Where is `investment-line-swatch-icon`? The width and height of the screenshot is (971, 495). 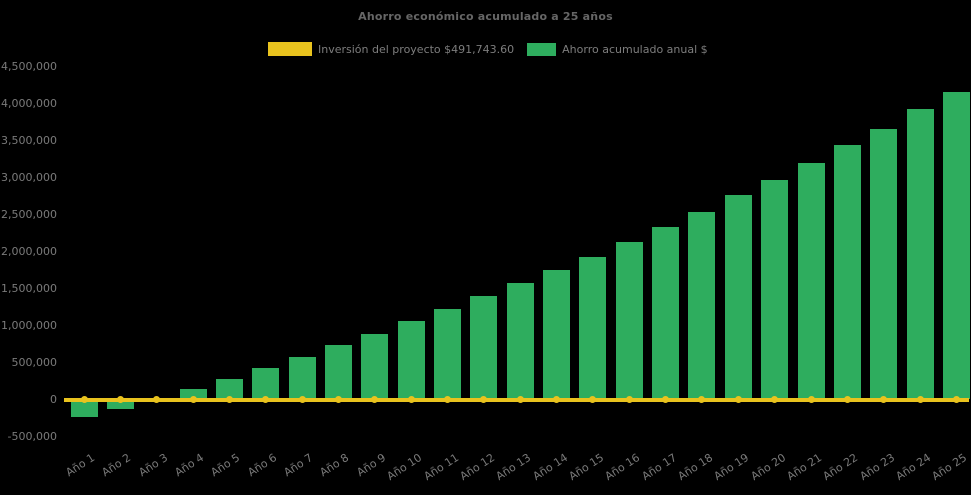 investment-line-swatch-icon is located at coordinates (290, 49).